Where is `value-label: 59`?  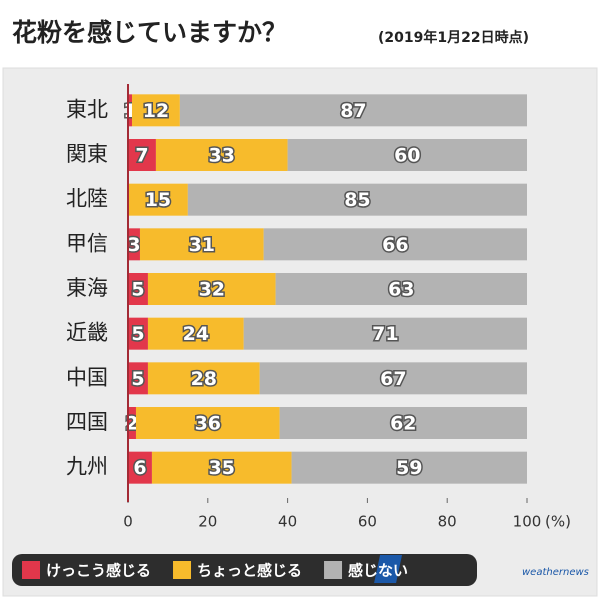 value-label: 59 is located at coordinates (409, 468).